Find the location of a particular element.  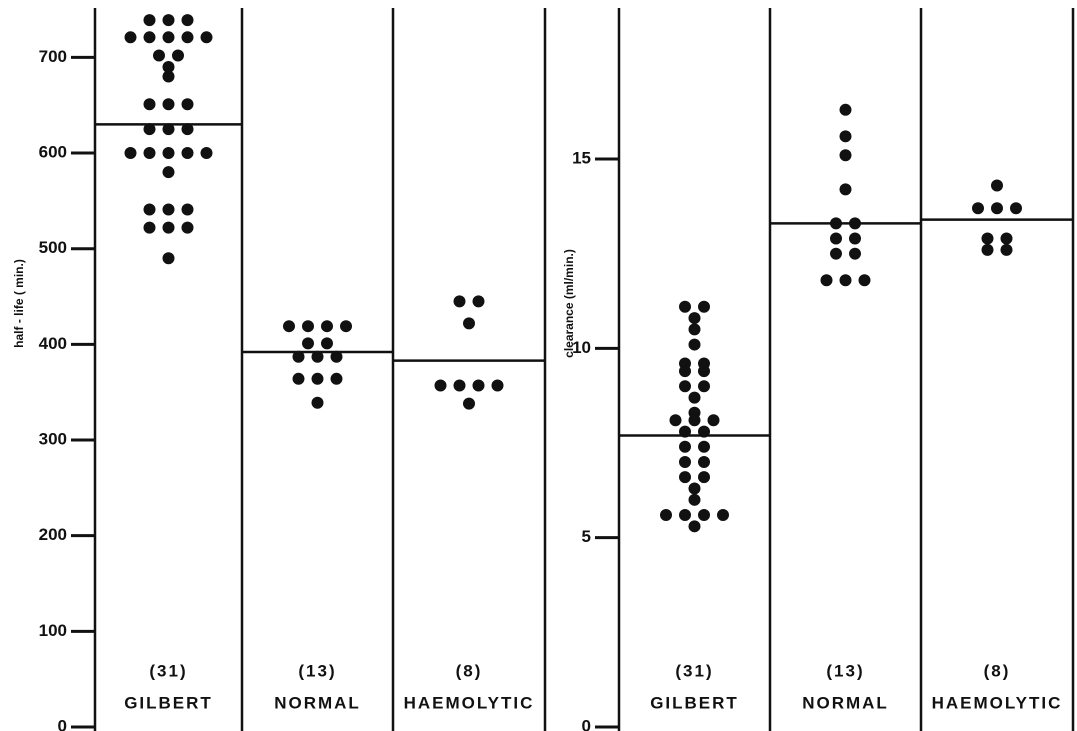

y-tick-label: 500 is located at coordinates (53, 247).